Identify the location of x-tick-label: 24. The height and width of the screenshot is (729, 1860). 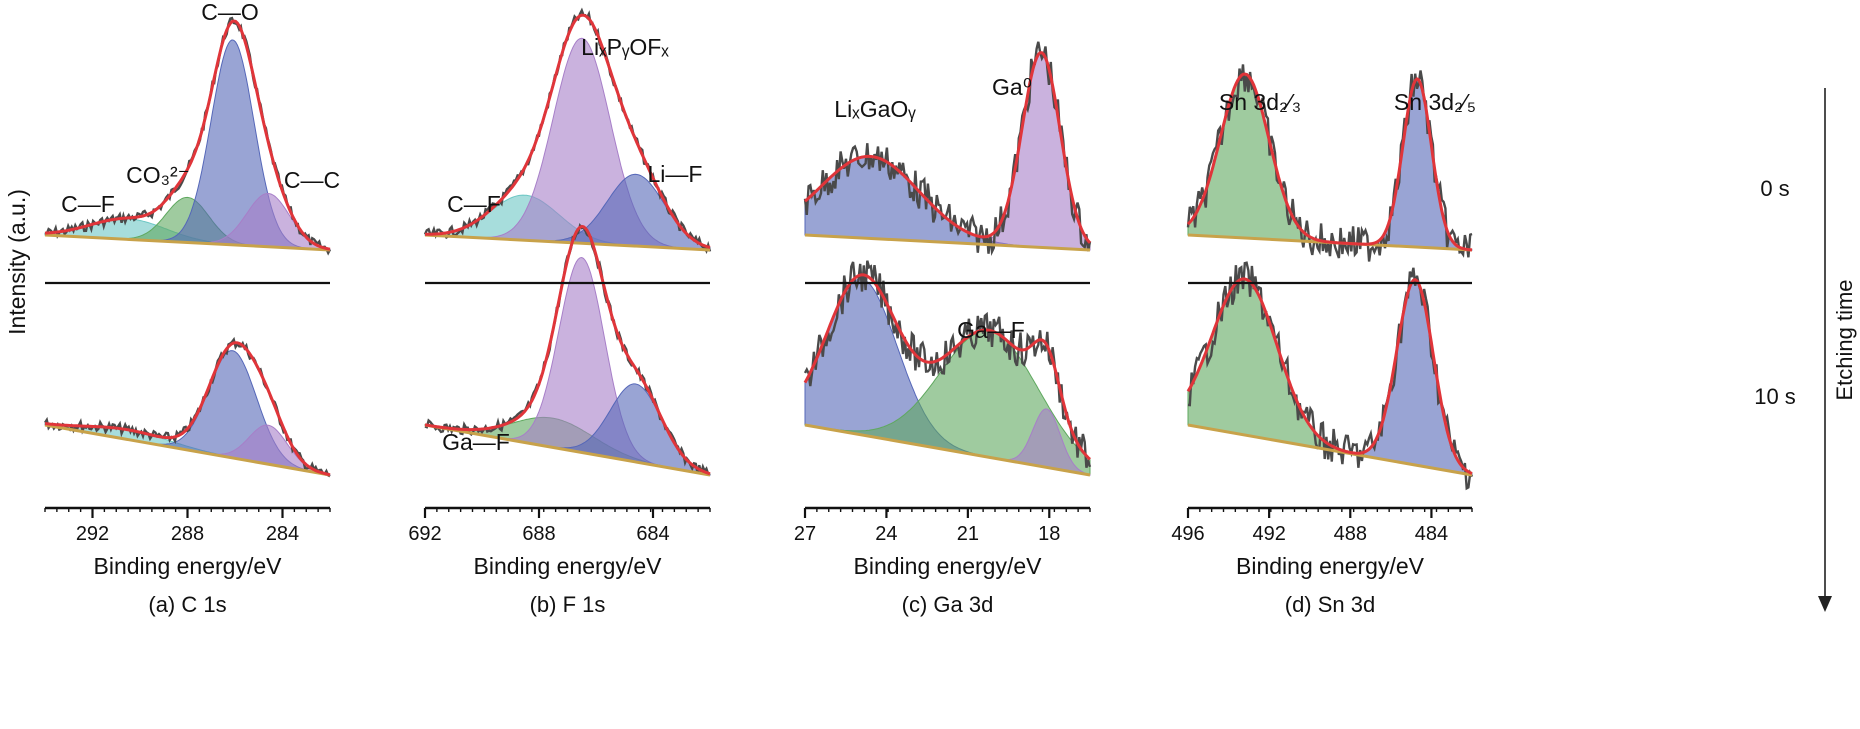
(886, 534).